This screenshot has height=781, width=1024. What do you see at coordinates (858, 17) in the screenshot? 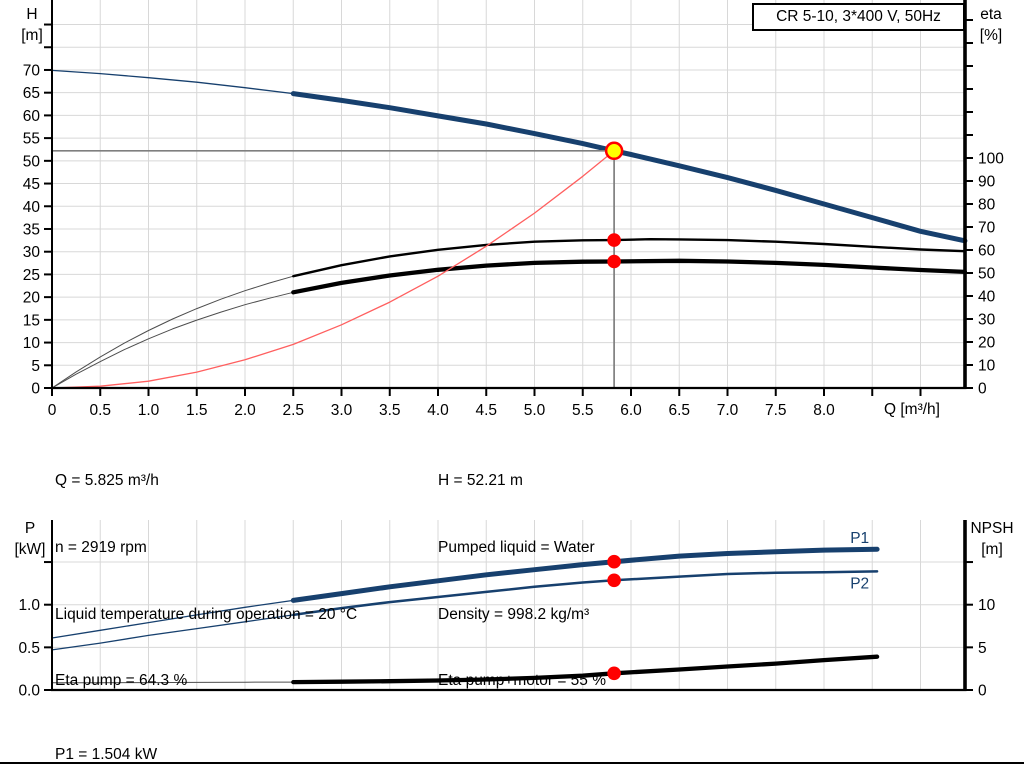
I see `pump-title-box: CR 5-10, 3*400 V, 50Hz` at bounding box center [858, 17].